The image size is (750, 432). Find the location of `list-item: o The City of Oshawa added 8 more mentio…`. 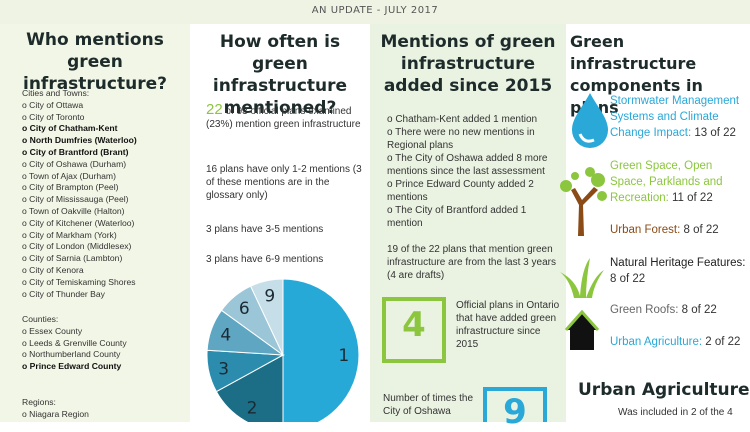

list-item: o The City of Oshawa added 8 more mentio… is located at coordinates (467, 165).